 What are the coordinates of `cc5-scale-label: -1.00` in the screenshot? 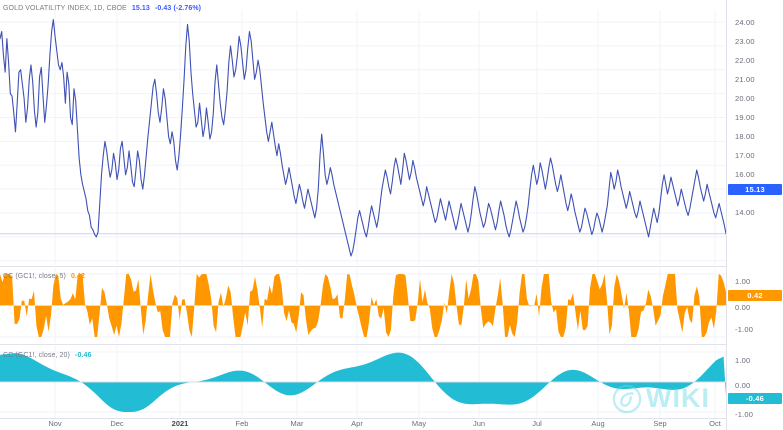 It's located at (744, 329).